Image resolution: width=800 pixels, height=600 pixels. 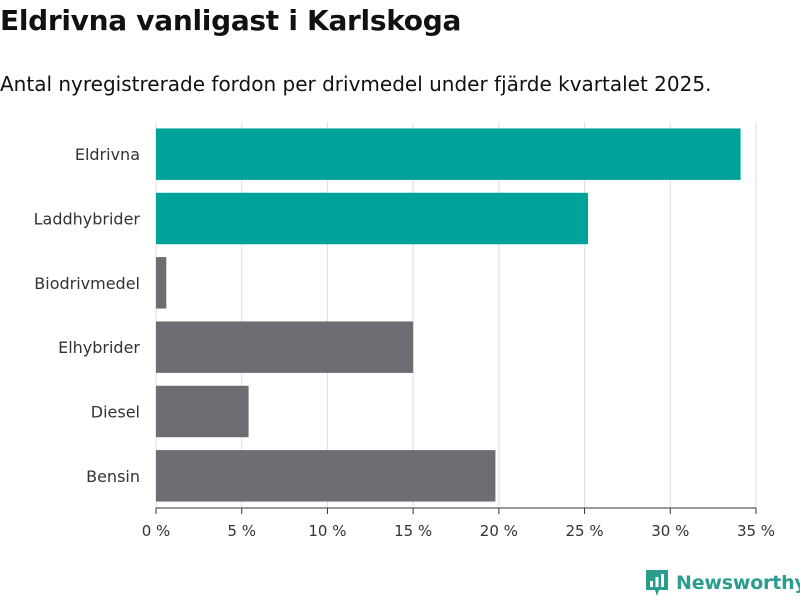 What do you see at coordinates (231, 20) in the screenshot?
I see `chart-title: Eldrivna vanligast i Karlskoga` at bounding box center [231, 20].